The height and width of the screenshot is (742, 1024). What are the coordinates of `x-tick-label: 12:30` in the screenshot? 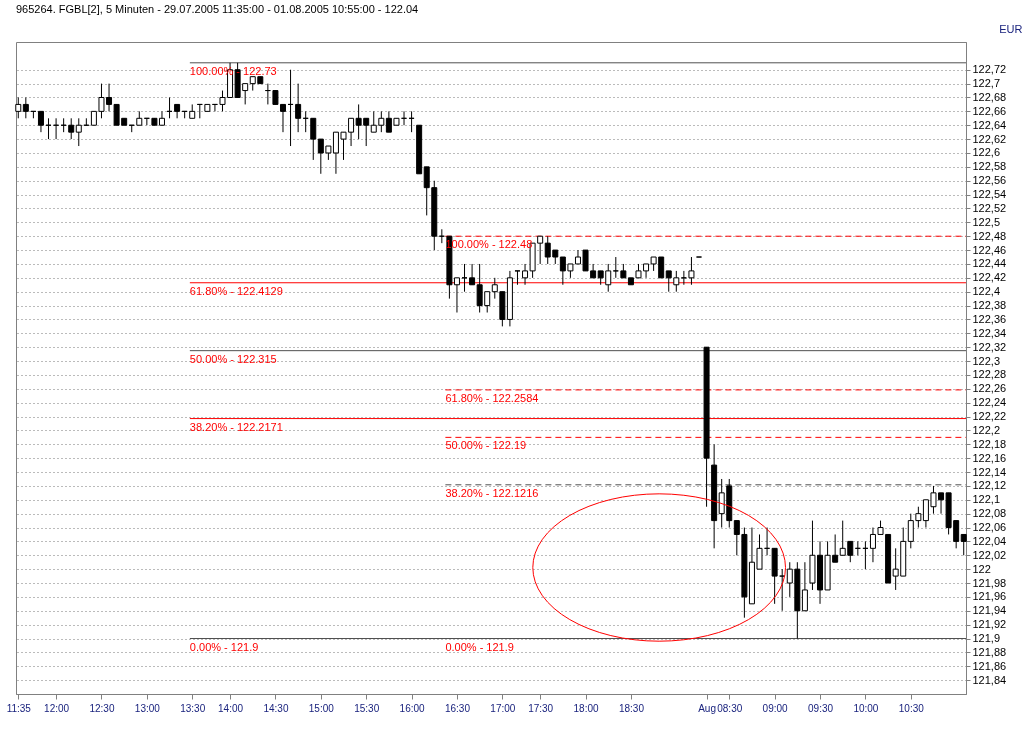 It's located at (102, 708).